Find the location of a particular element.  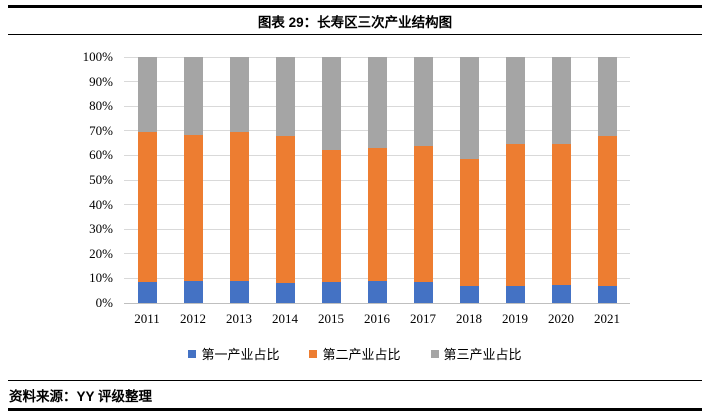

x-axis-tick-label: 2013 is located at coordinates (239, 318).